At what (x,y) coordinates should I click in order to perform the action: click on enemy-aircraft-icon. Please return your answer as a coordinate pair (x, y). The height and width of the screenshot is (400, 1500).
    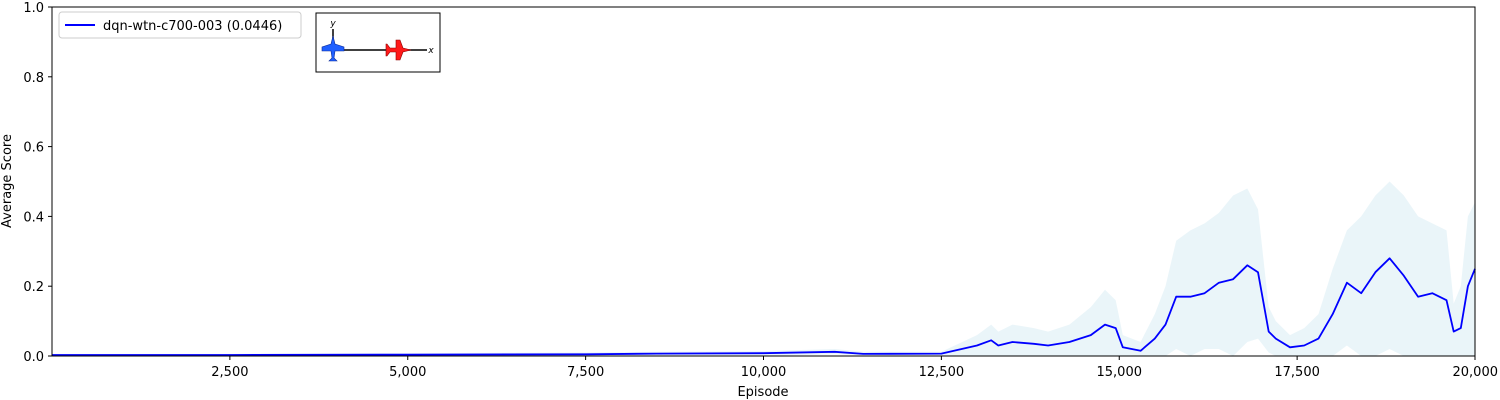
    Looking at the image, I should click on (398, 50).